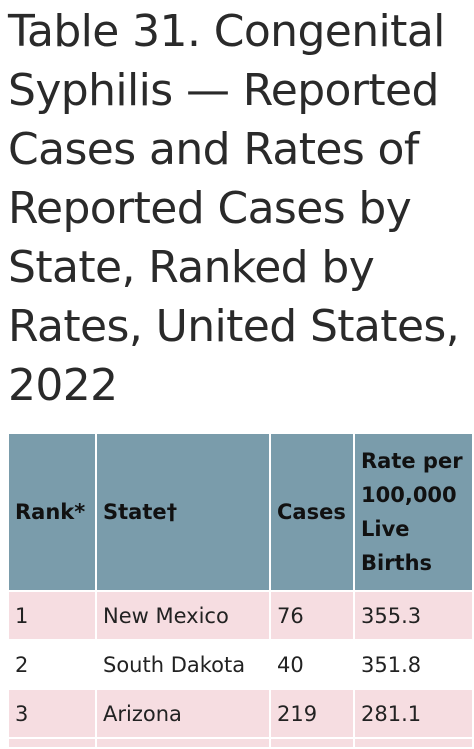 Image resolution: width=474 pixels, height=749 pixels. Describe the element at coordinates (413, 615) in the screenshot. I see `cell-rate: 355.3` at that location.